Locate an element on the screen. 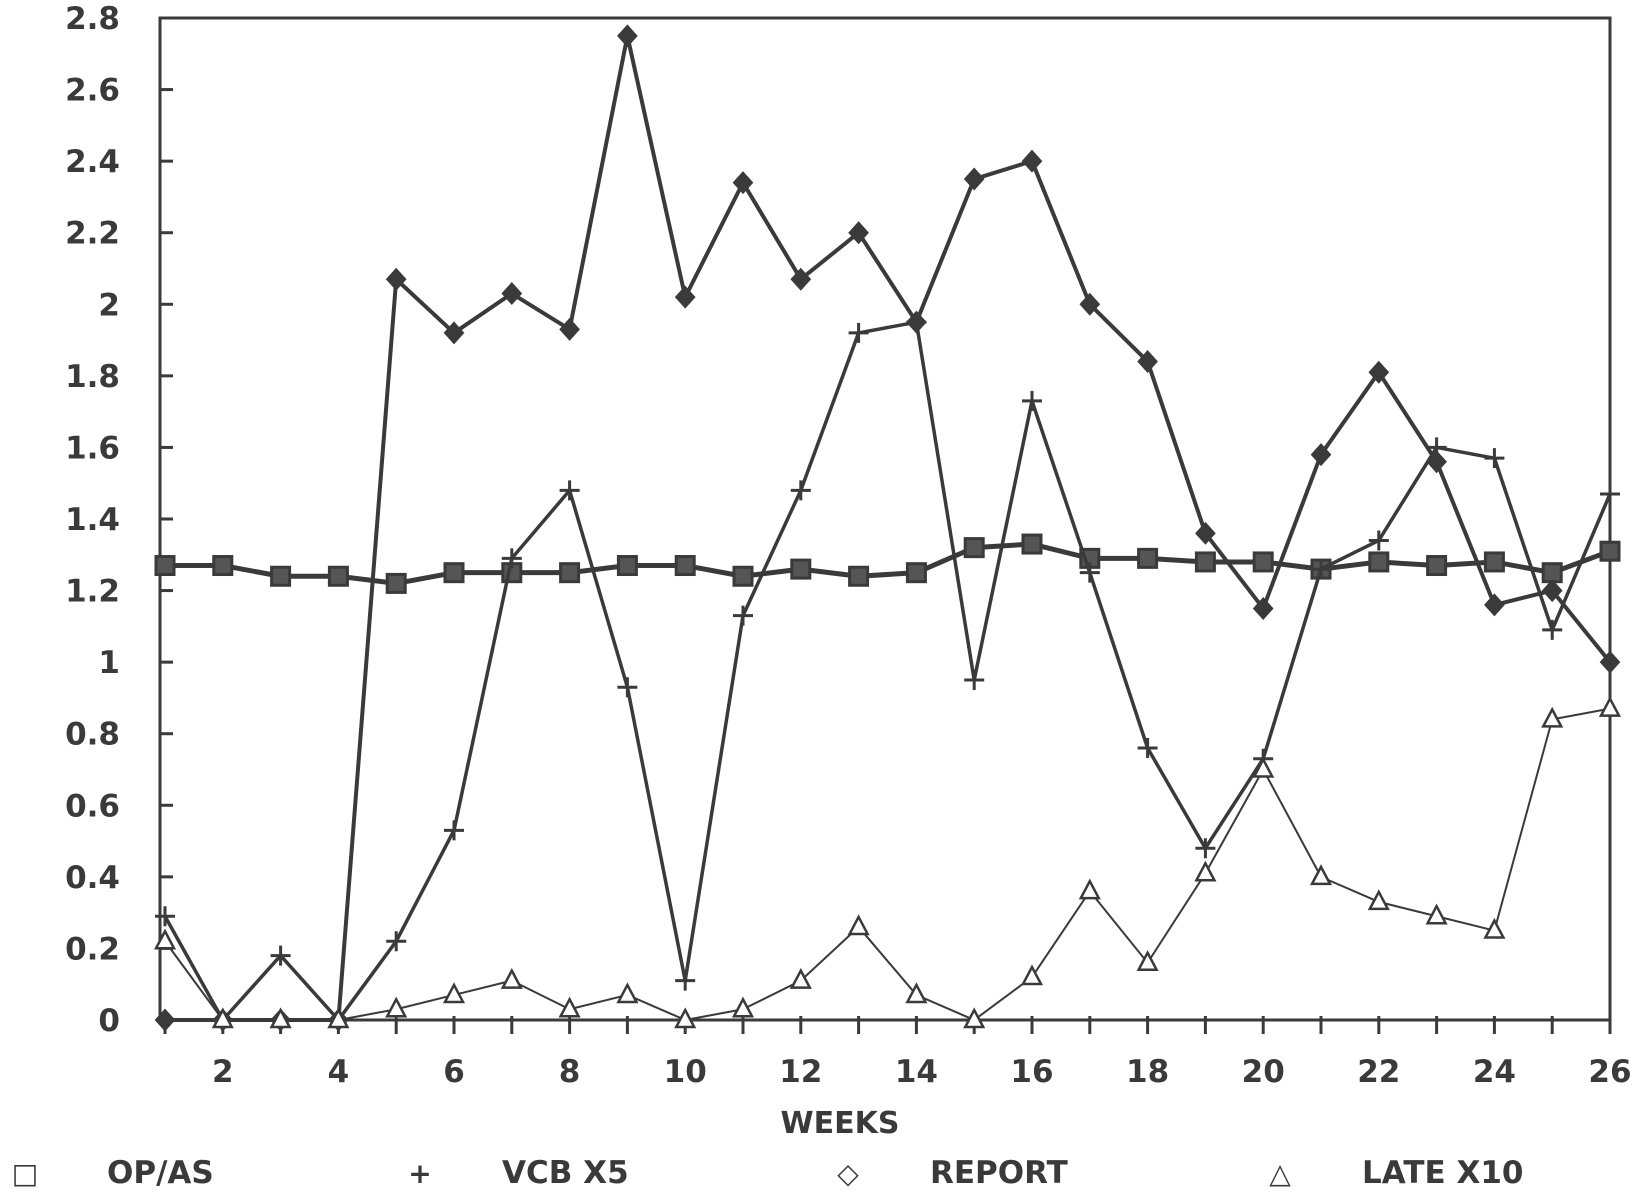  y-tick-label: 1.2 is located at coordinates (92, 592).